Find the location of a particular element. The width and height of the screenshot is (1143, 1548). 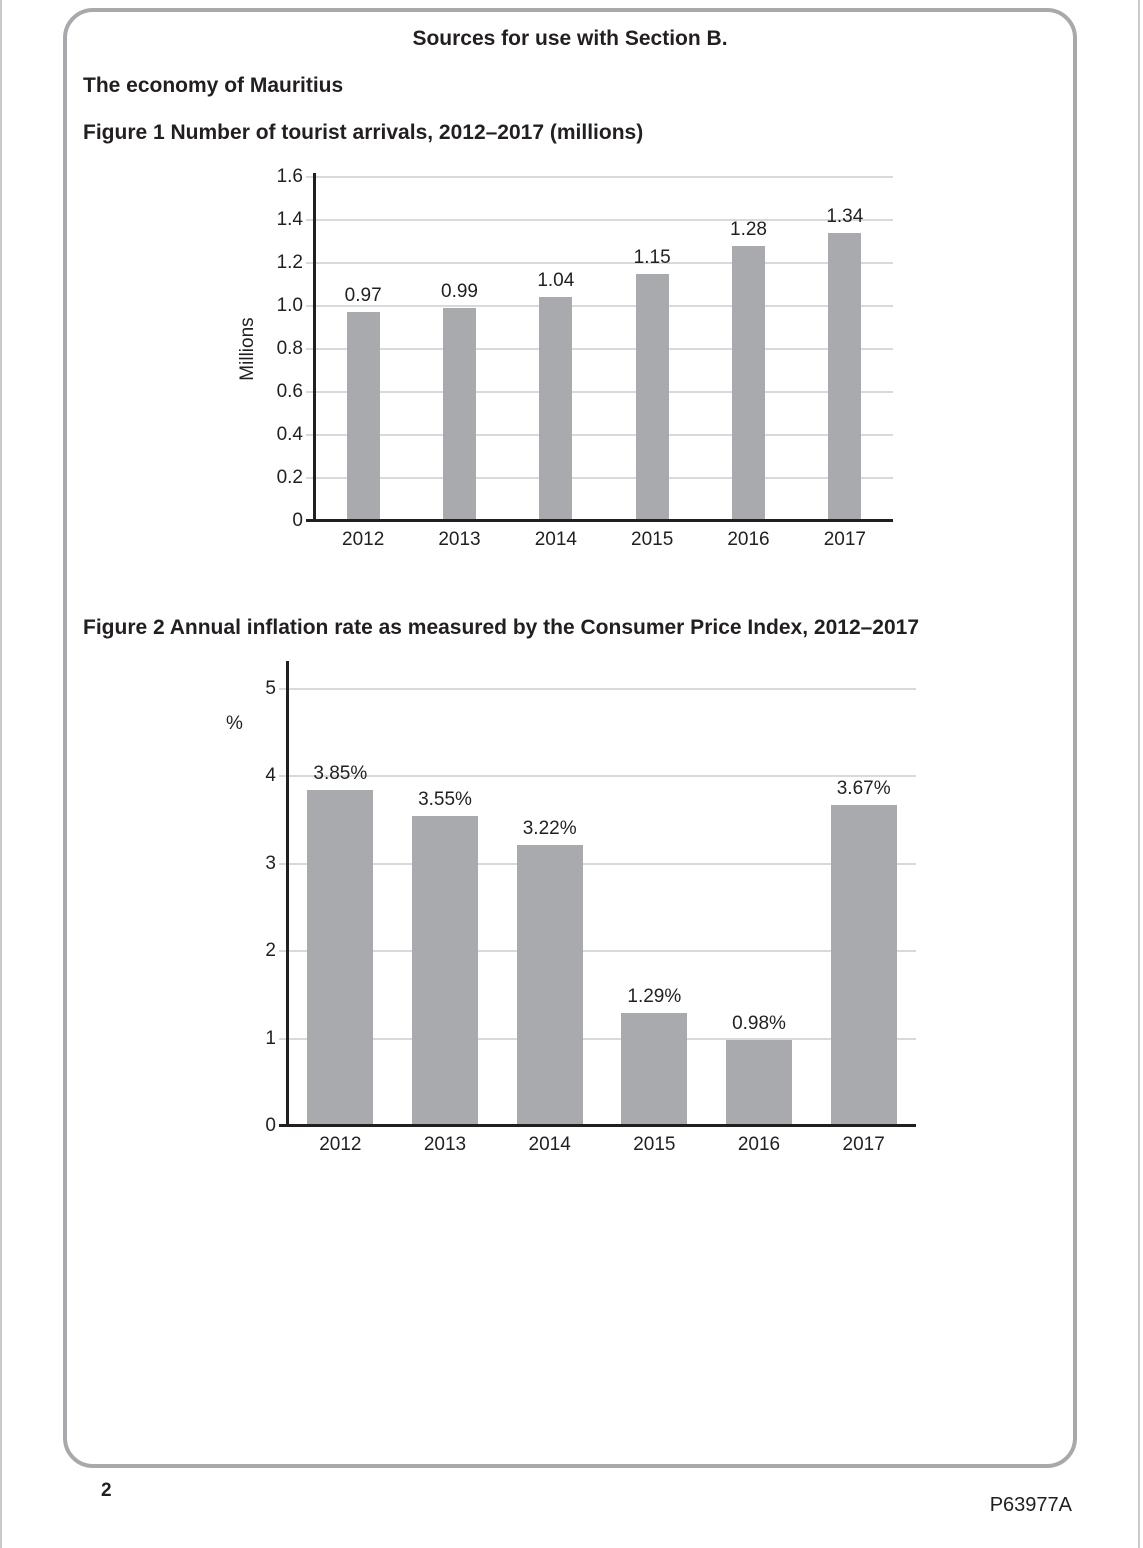

data-label-2015: 1.15 is located at coordinates (652, 257).